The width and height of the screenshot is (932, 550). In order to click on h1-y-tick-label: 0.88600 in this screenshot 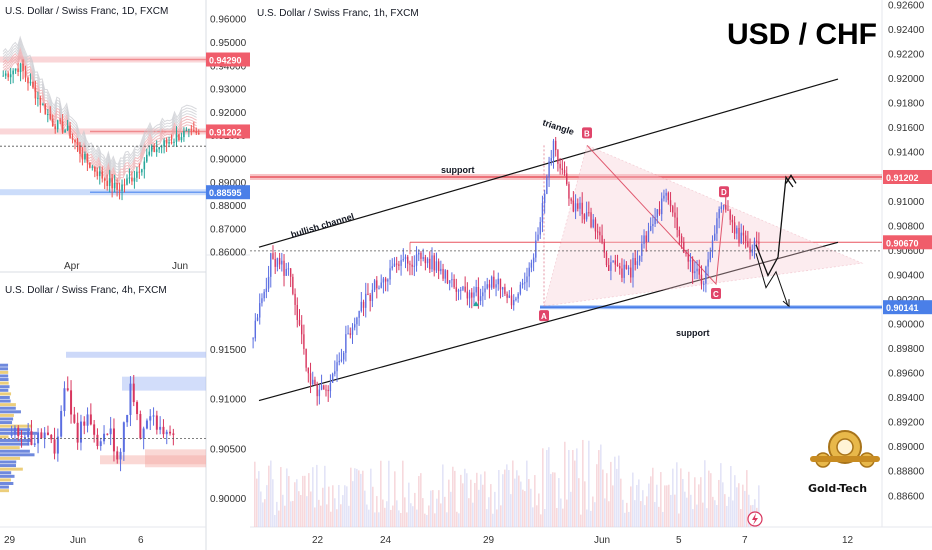, I will do `click(906, 496)`.